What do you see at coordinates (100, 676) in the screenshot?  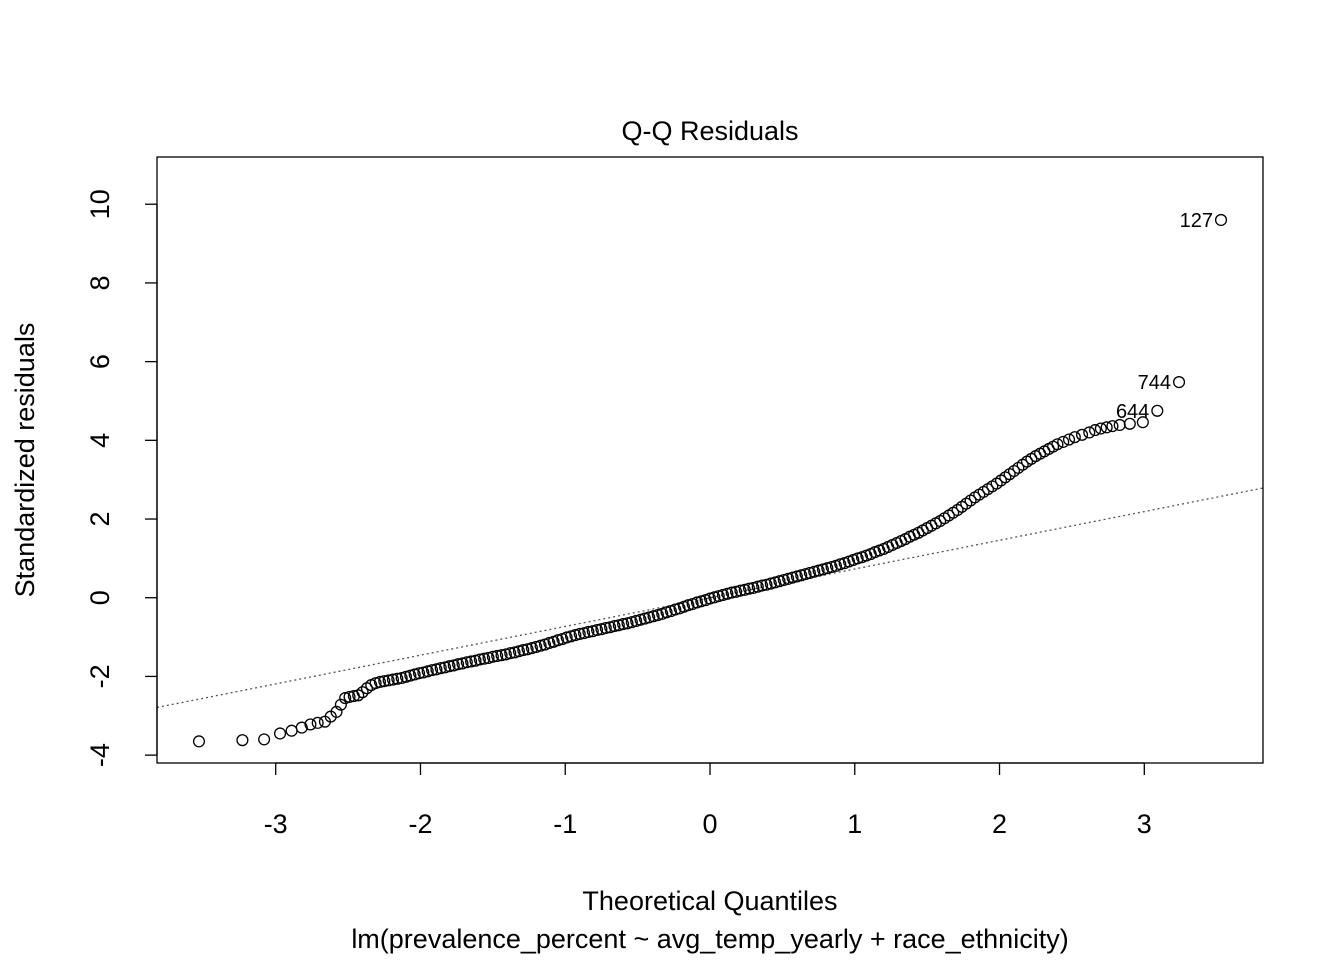 I see `y-tick-label: -2` at bounding box center [100, 676].